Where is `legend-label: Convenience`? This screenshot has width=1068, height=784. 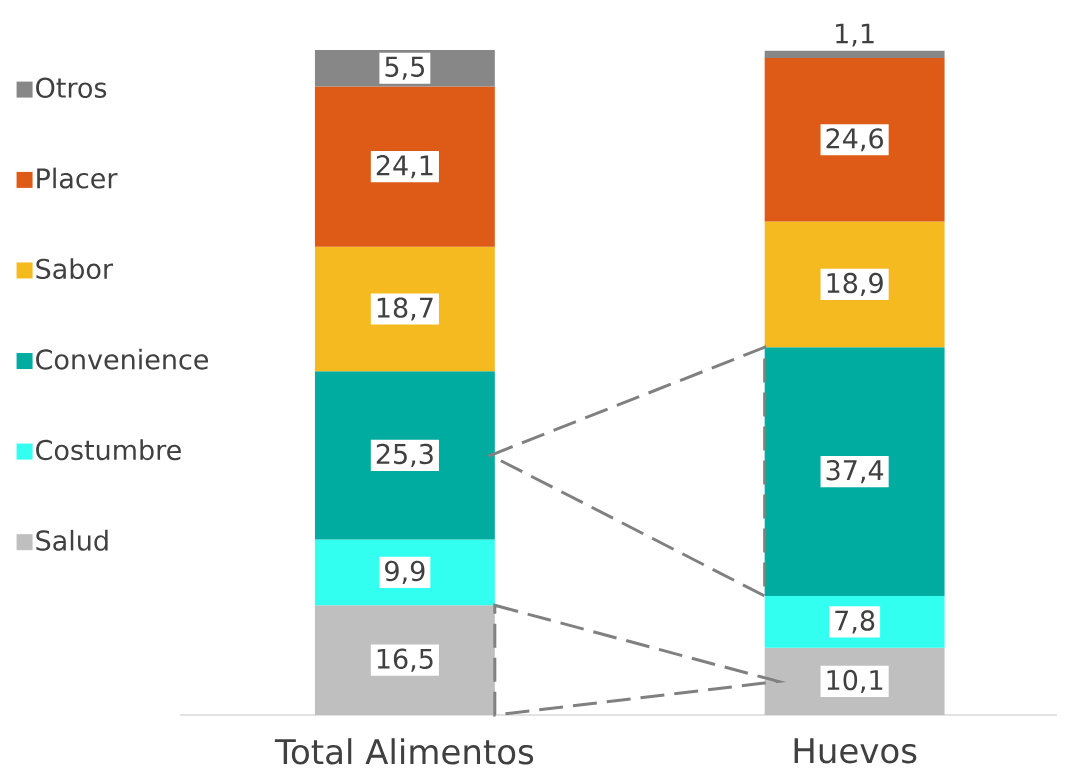
legend-label: Convenience is located at coordinates (122, 359).